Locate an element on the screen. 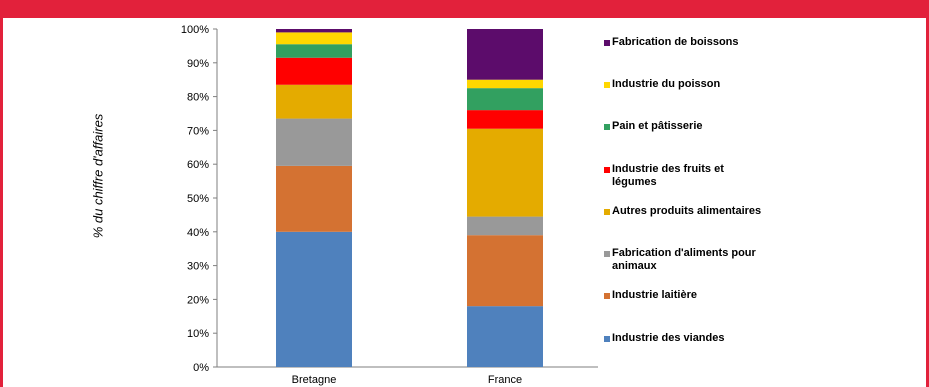 This screenshot has height=387, width=929. legend-label: Industrie des viandes is located at coordinates (668, 338).